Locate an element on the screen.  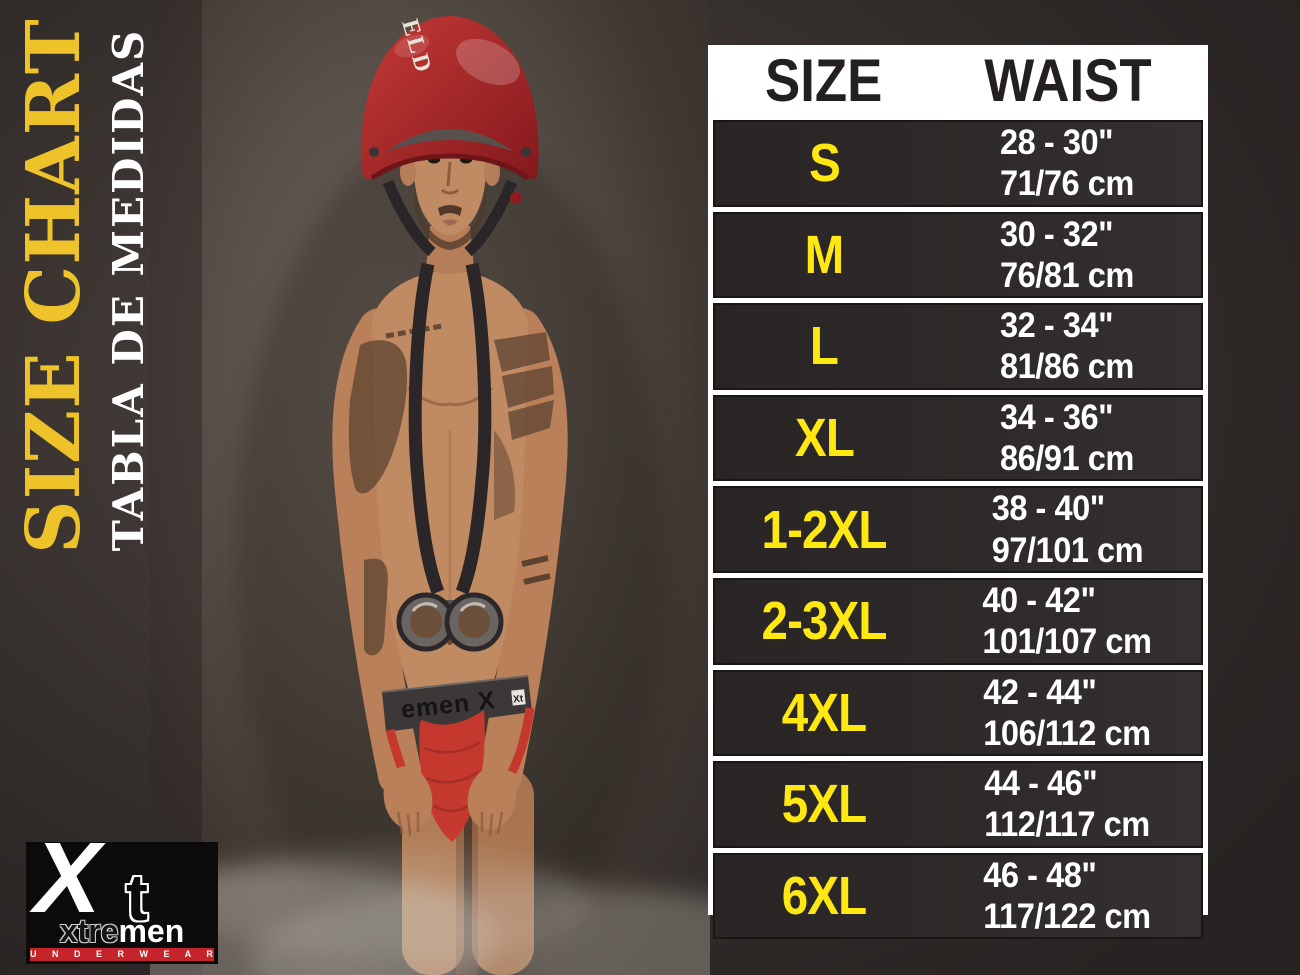
waist-inches: 40 - 42" is located at coordinates (1039, 600).